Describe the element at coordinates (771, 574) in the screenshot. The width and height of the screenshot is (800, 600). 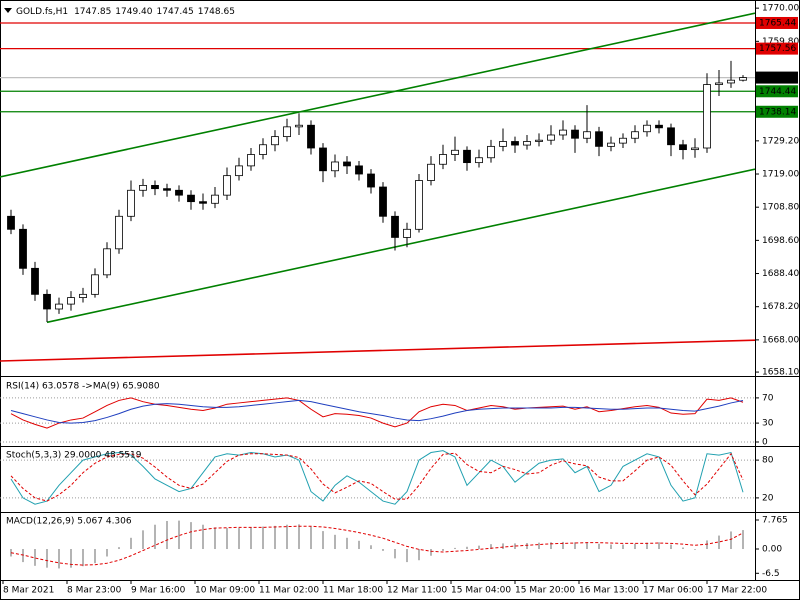
I see `y-tick-label: -6.5` at that location.